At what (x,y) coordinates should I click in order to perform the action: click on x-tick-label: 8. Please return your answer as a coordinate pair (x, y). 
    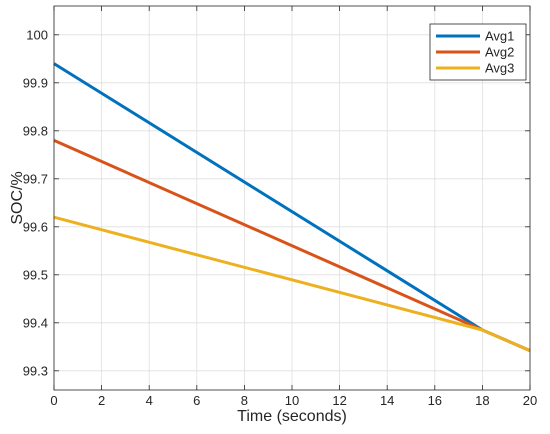
    Looking at the image, I should click on (244, 400).